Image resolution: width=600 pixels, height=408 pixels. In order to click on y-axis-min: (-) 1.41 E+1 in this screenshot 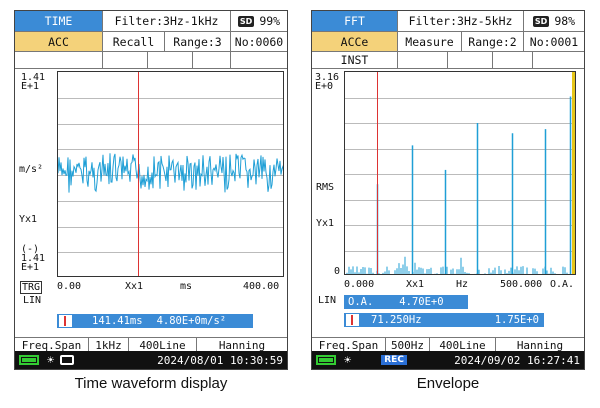, I will do `click(33, 258)`.